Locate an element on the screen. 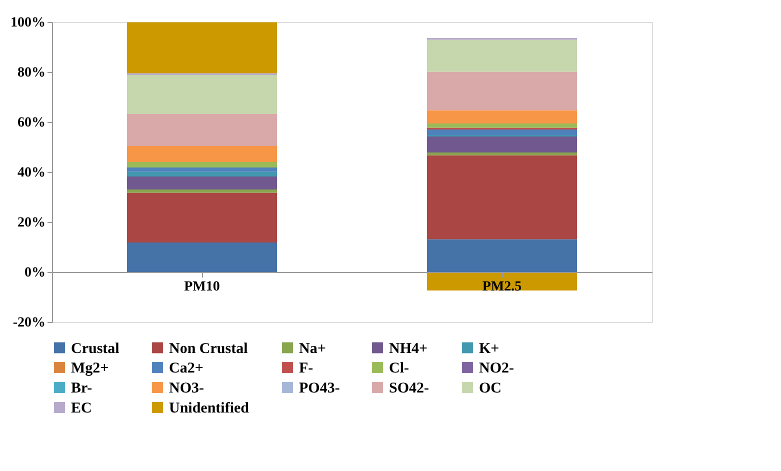 The height and width of the screenshot is (471, 781). legend-label: SO42- is located at coordinates (409, 388).